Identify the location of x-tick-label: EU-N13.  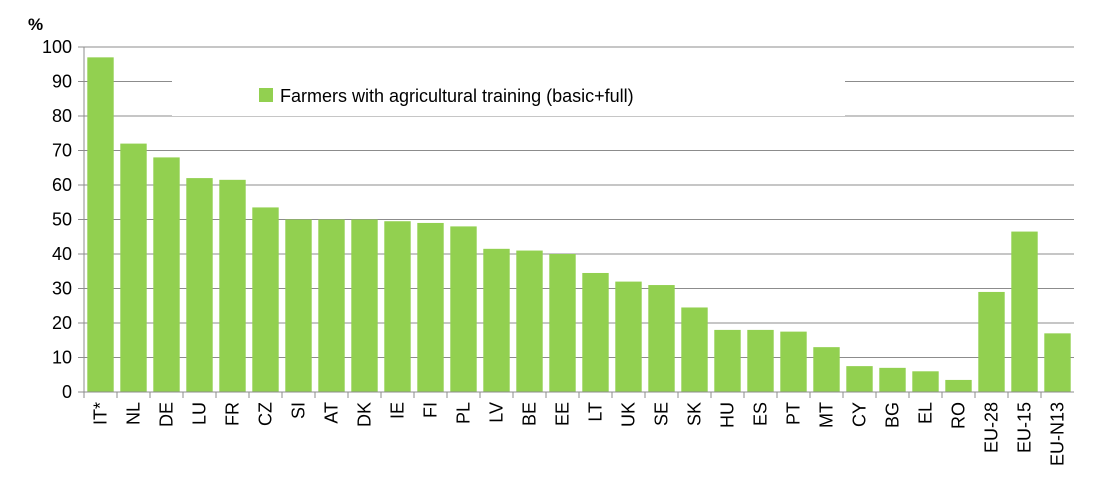
(1058, 434).